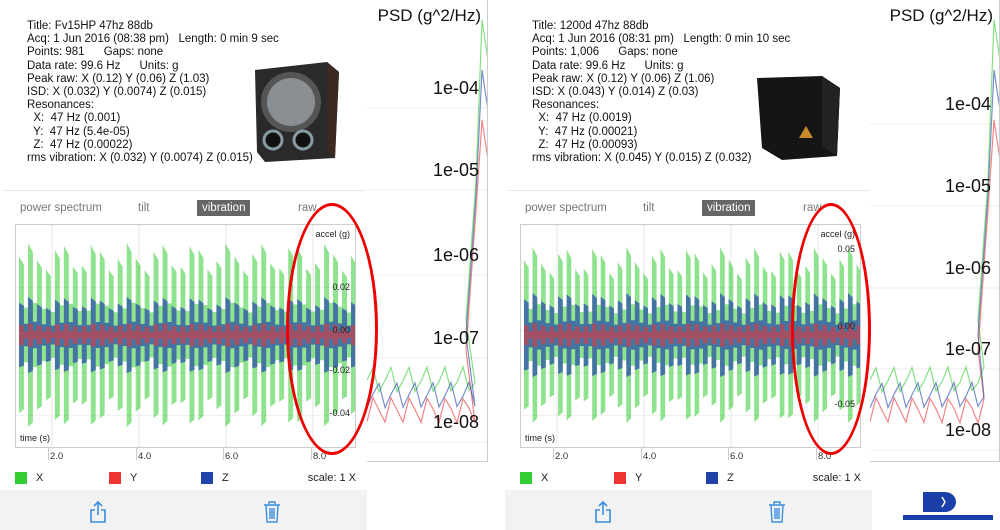 The height and width of the screenshot is (530, 1000). Describe the element at coordinates (737, 456) in the screenshot. I see `x-tick-label: 6.0` at that location.